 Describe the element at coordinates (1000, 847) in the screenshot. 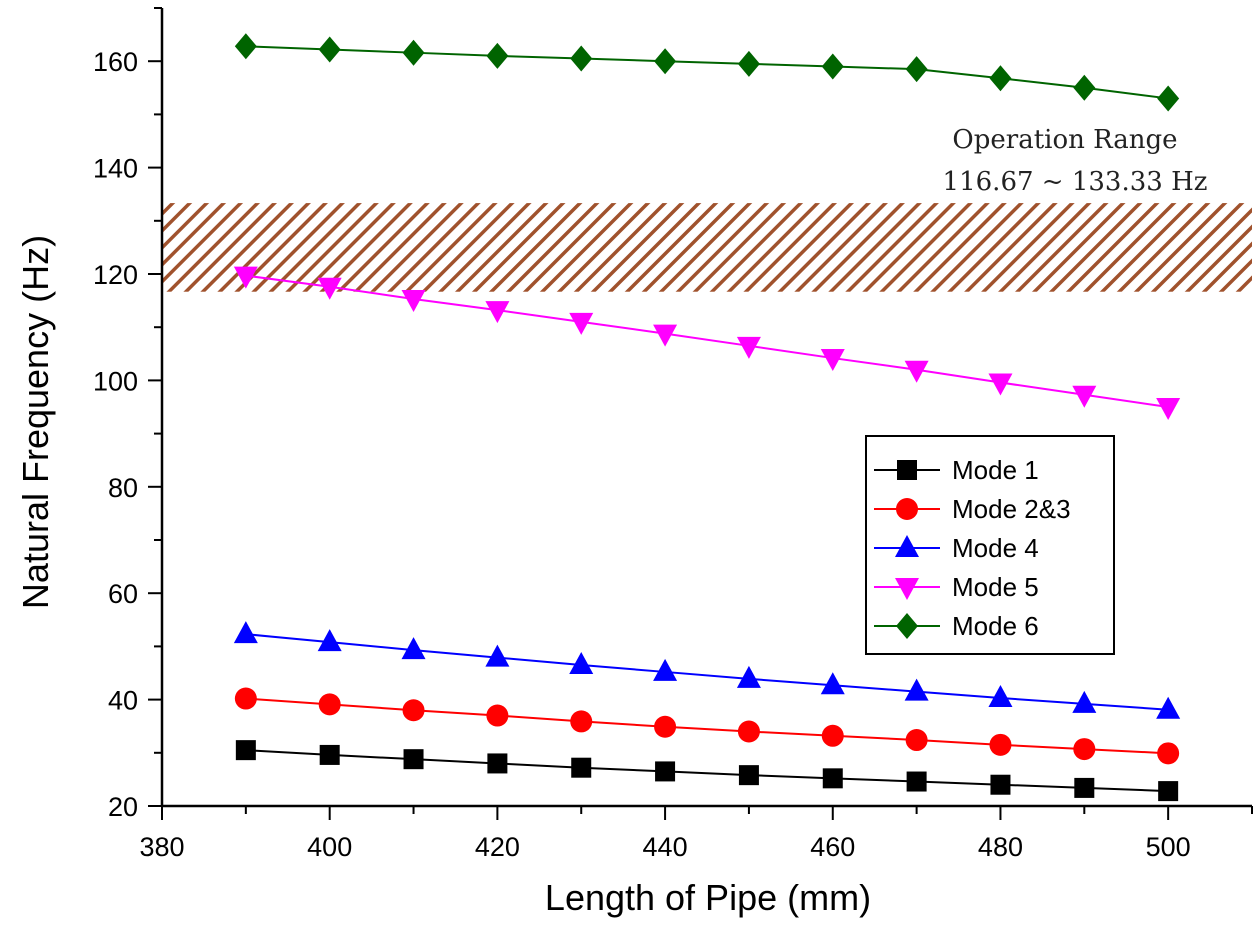

I see `x-tick-label: 480` at that location.